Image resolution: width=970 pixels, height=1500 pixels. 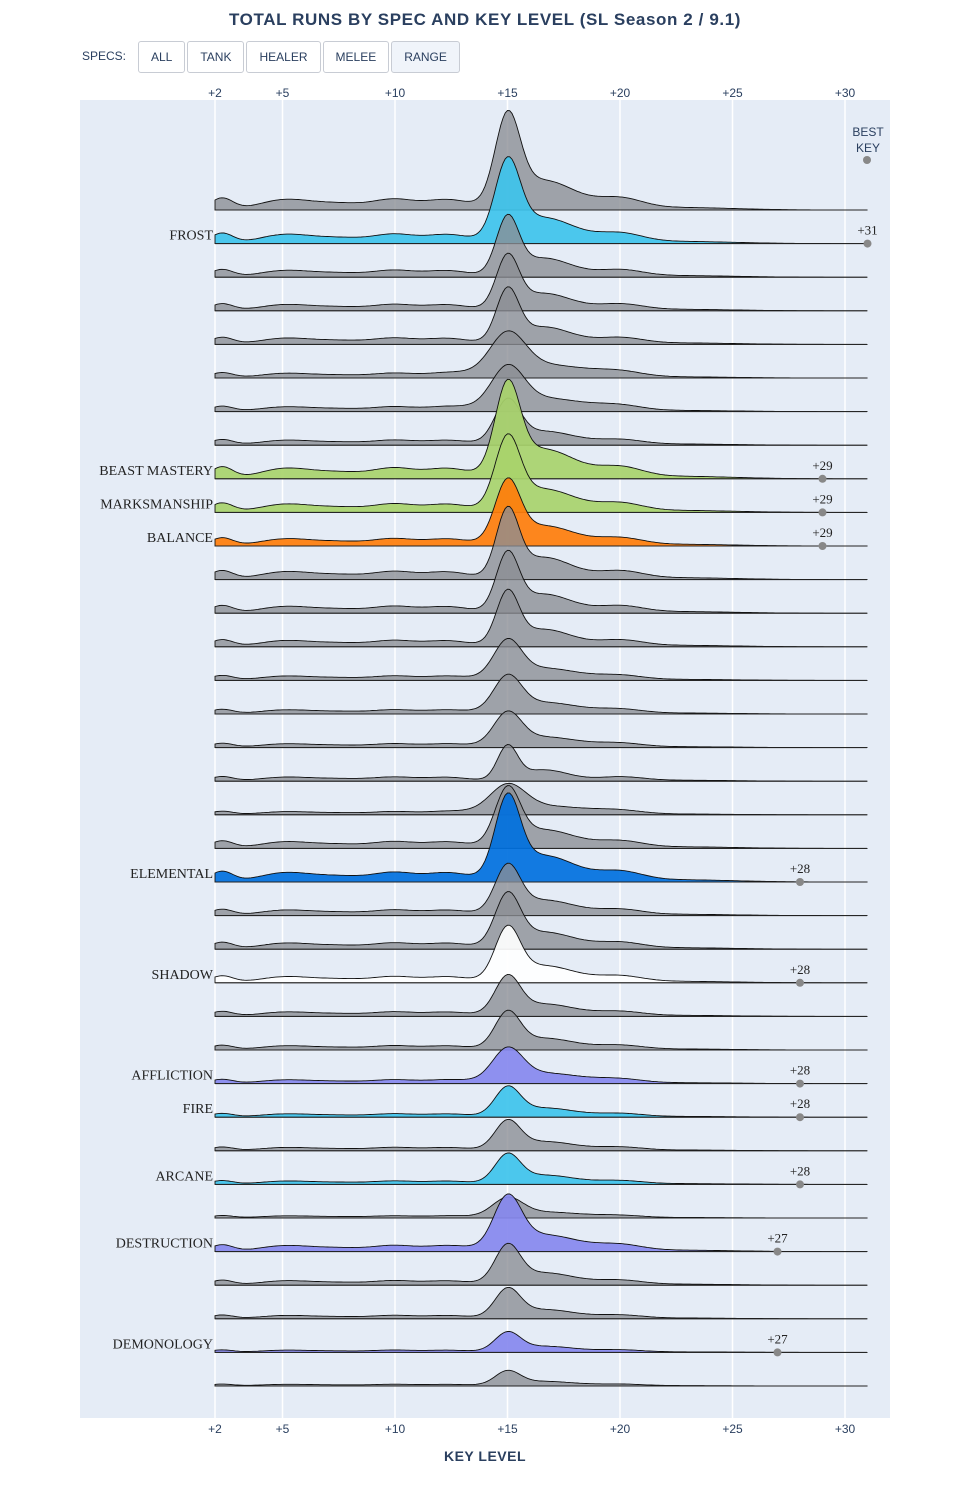 What do you see at coordinates (531, 93) in the screenshot?
I see `x-axis-top: +2 +5 +10 +15 +20 +25 +30` at bounding box center [531, 93].